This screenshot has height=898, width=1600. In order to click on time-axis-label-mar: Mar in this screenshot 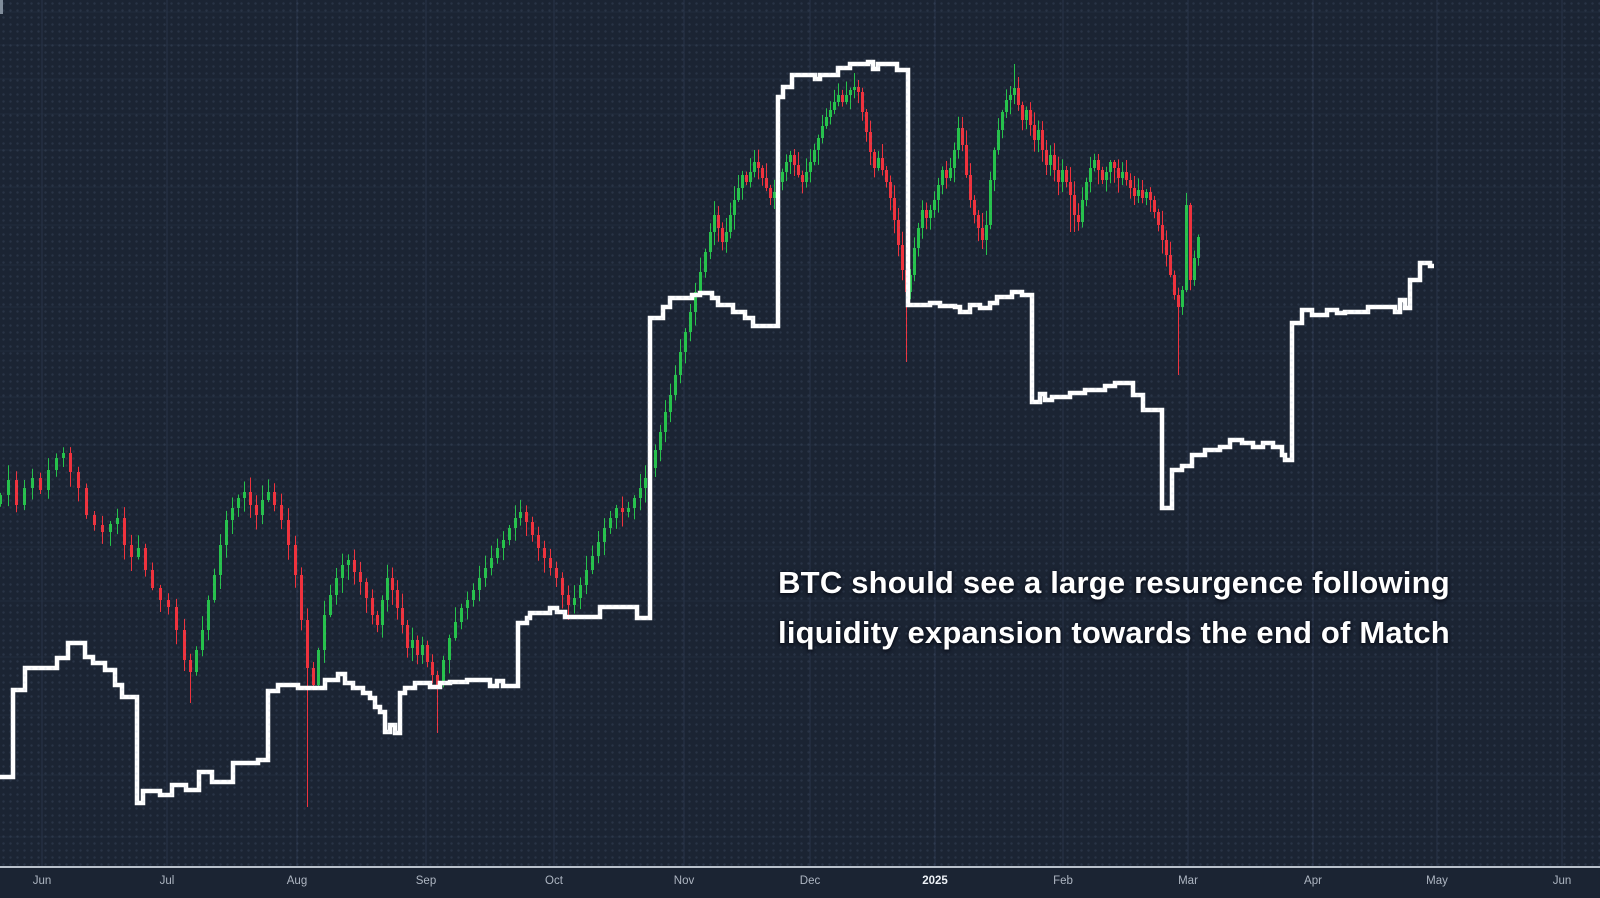, I will do `click(1188, 881)`.